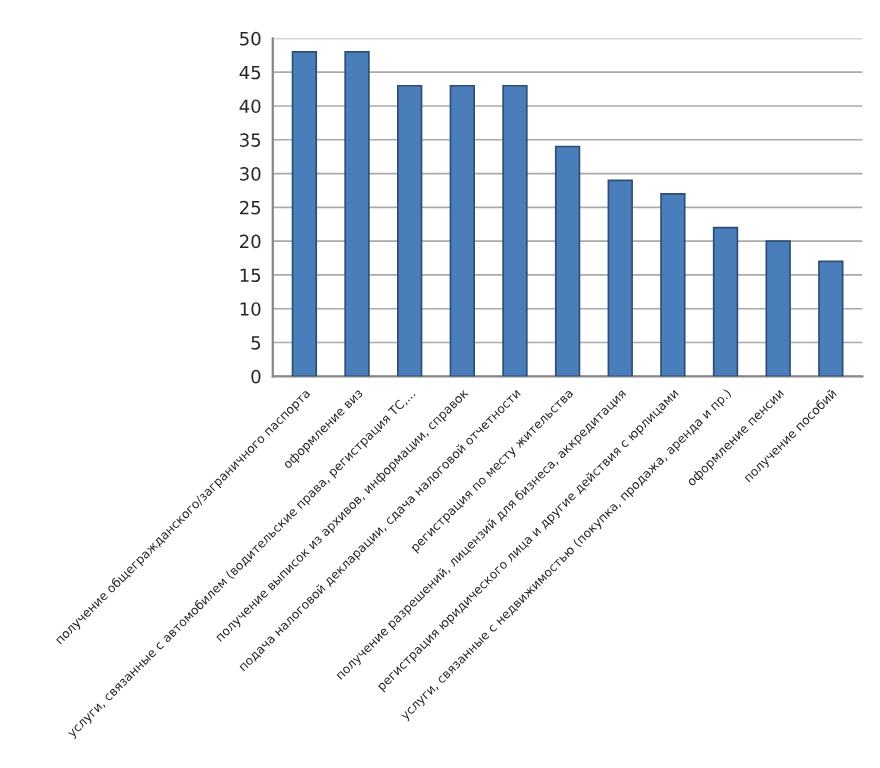 This screenshot has width=880, height=768. Describe the element at coordinates (250, 309) in the screenshot. I see `y-tick-label: 10` at that location.